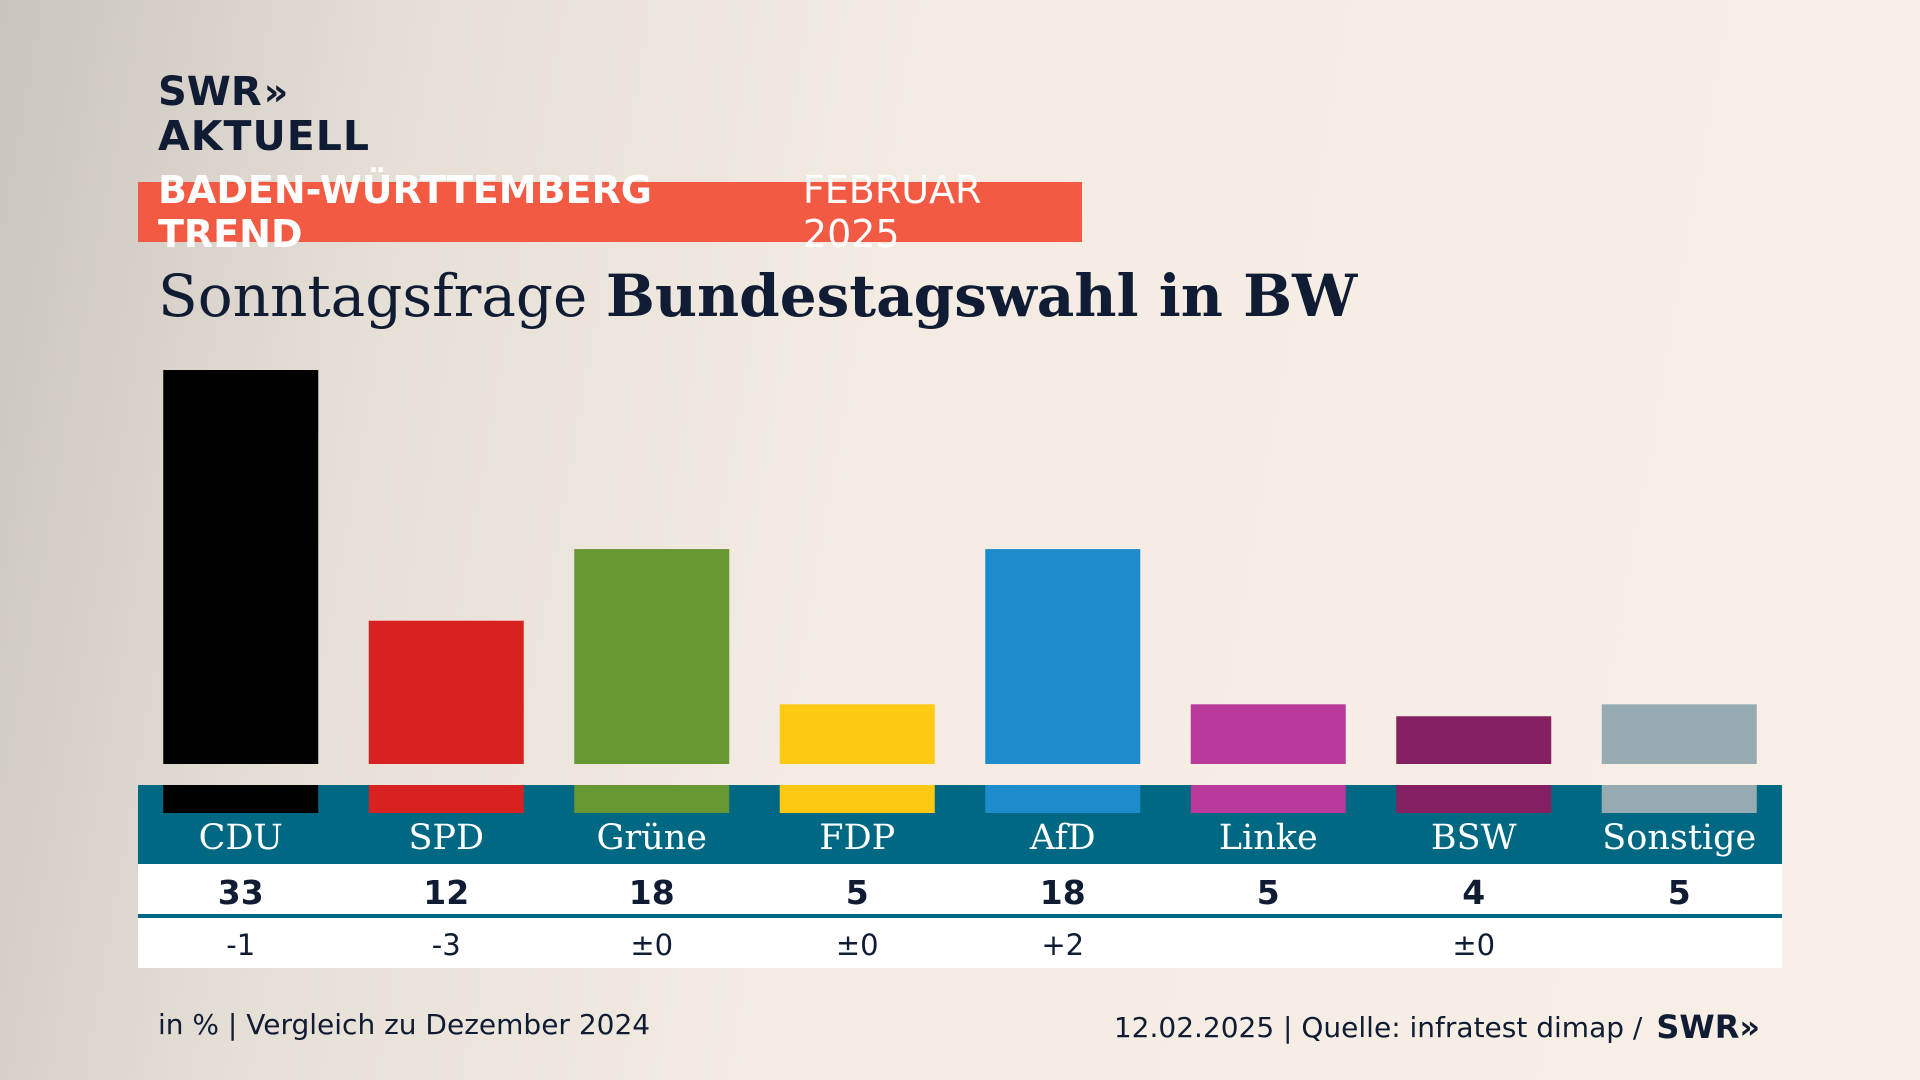 This screenshot has height=1080, width=1920. What do you see at coordinates (241, 892) in the screenshot?
I see `value-label: 33` at bounding box center [241, 892].